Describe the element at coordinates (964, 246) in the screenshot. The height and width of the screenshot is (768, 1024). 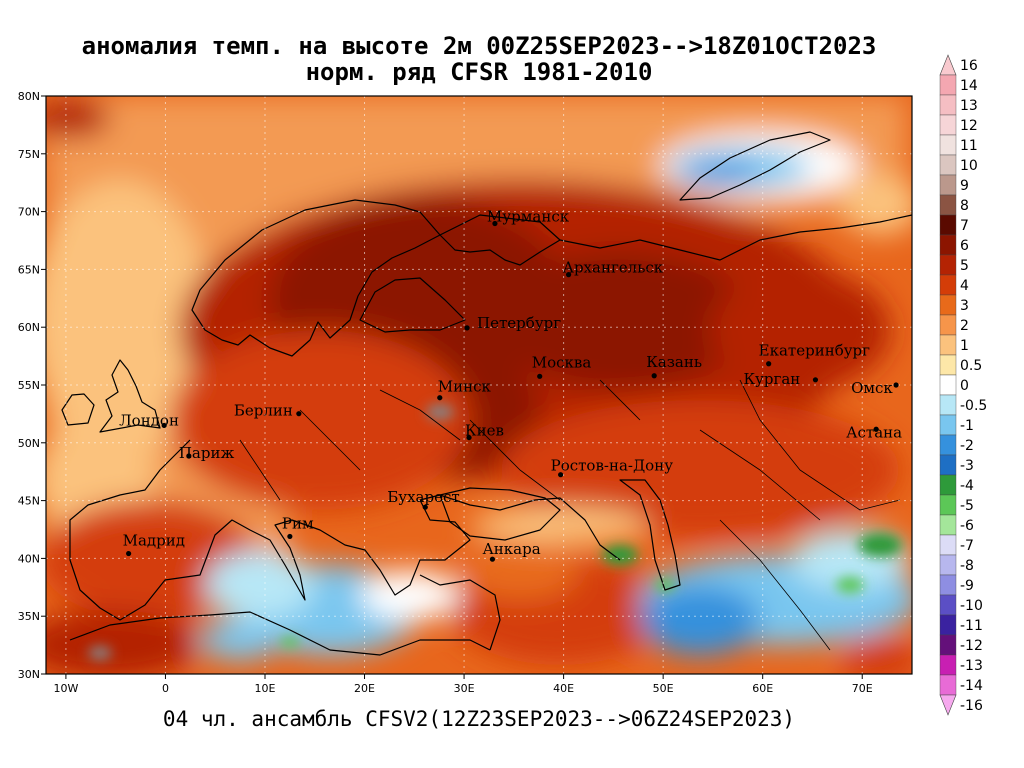
I see `colorbar-label: 6` at that location.